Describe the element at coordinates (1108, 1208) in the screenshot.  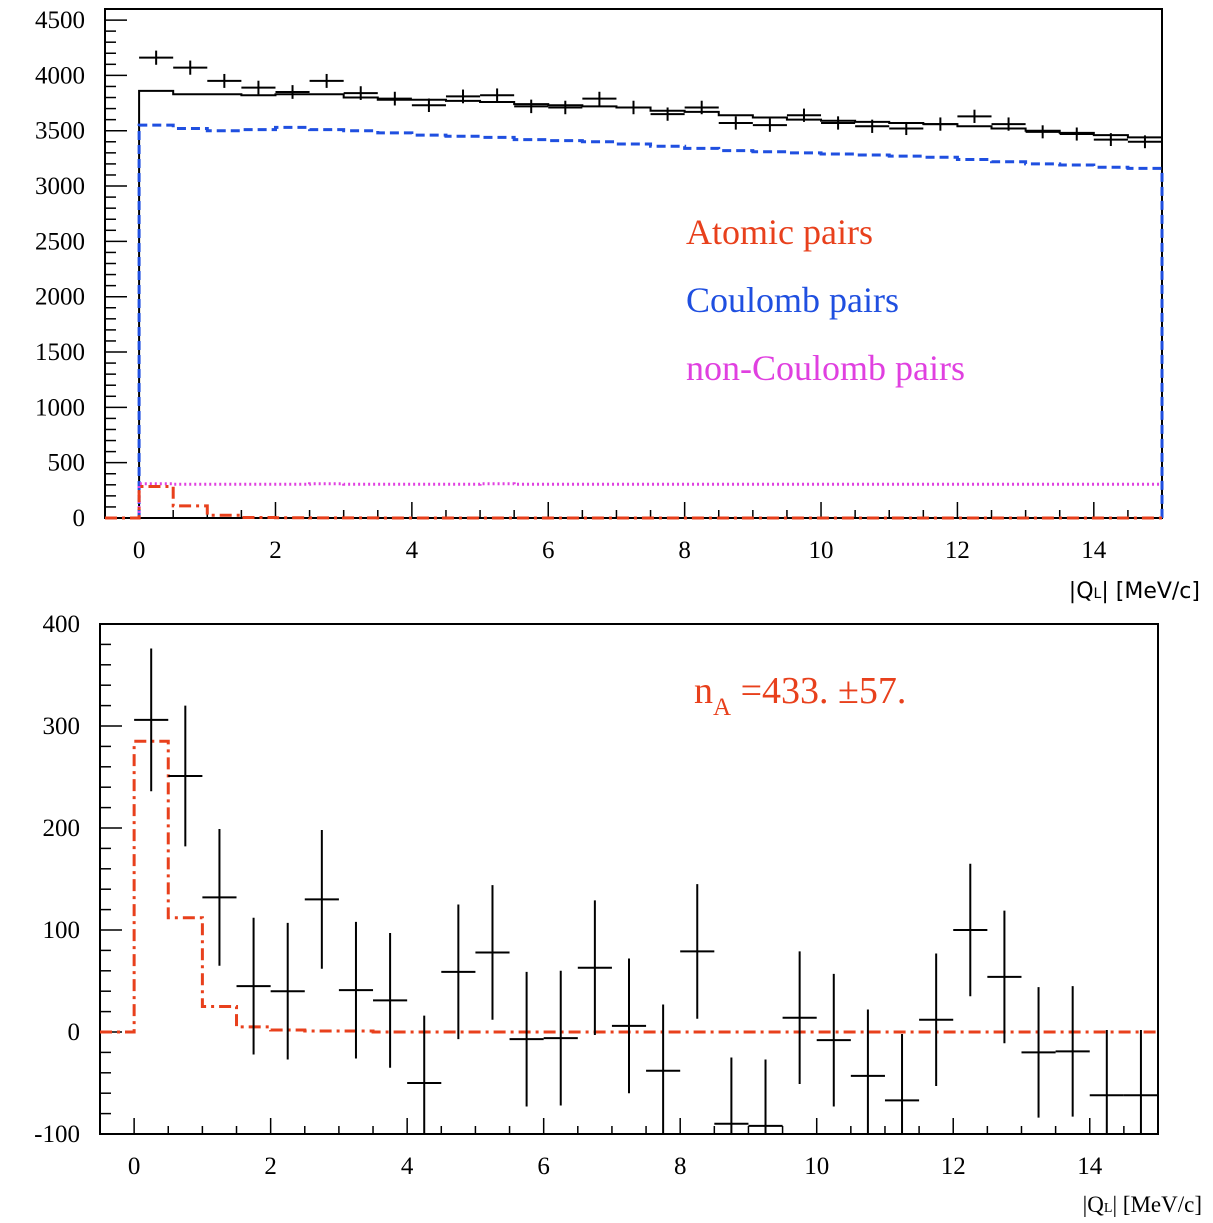
I see `bottom-x-axis-label-sub: L` at that location.